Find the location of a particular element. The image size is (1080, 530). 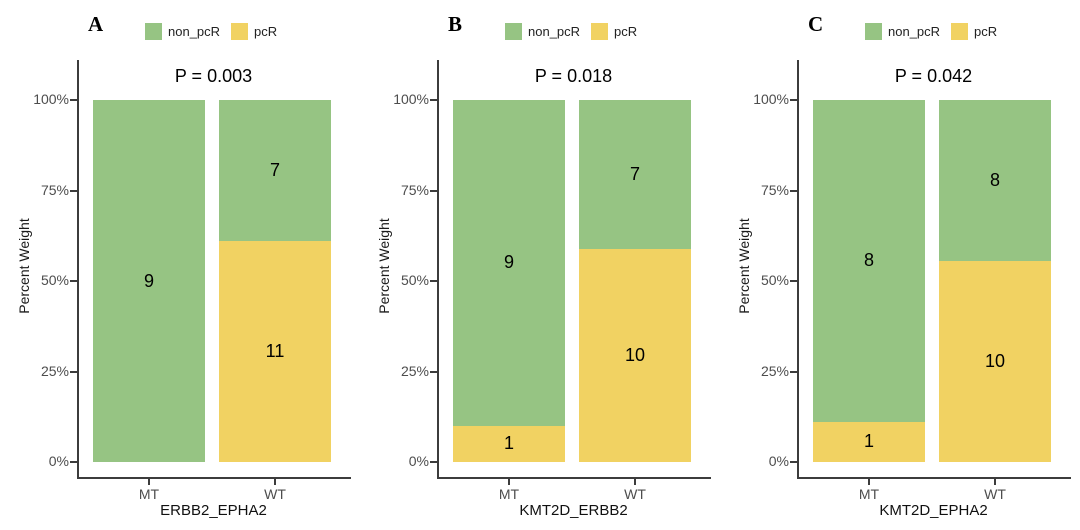

x-axis-title: ERBB2_EPHA2 is located at coordinates (213, 510).